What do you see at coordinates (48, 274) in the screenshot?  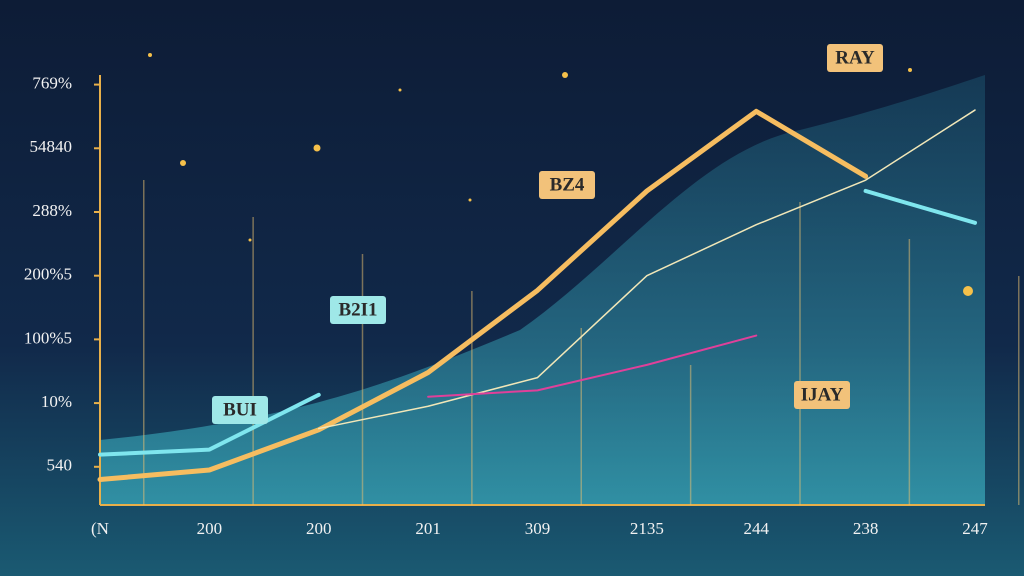 I see `y-tick-label: 200%5` at bounding box center [48, 274].